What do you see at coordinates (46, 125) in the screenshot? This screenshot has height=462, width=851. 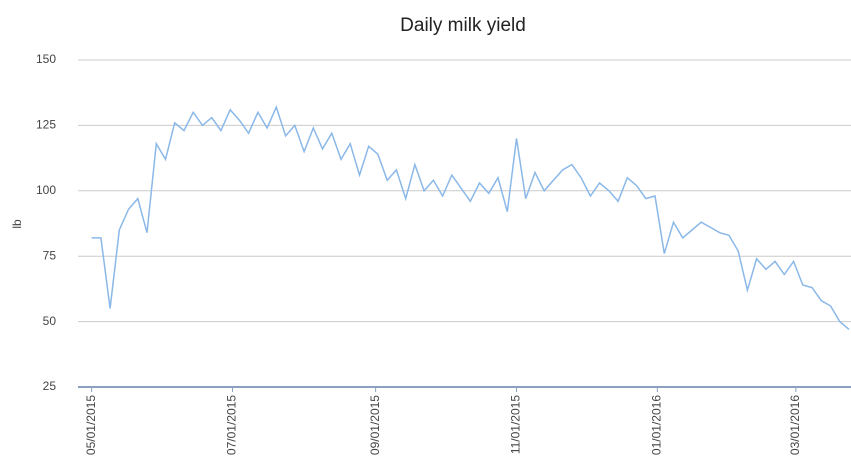 I see `y-tick-label: 125` at bounding box center [46, 125].